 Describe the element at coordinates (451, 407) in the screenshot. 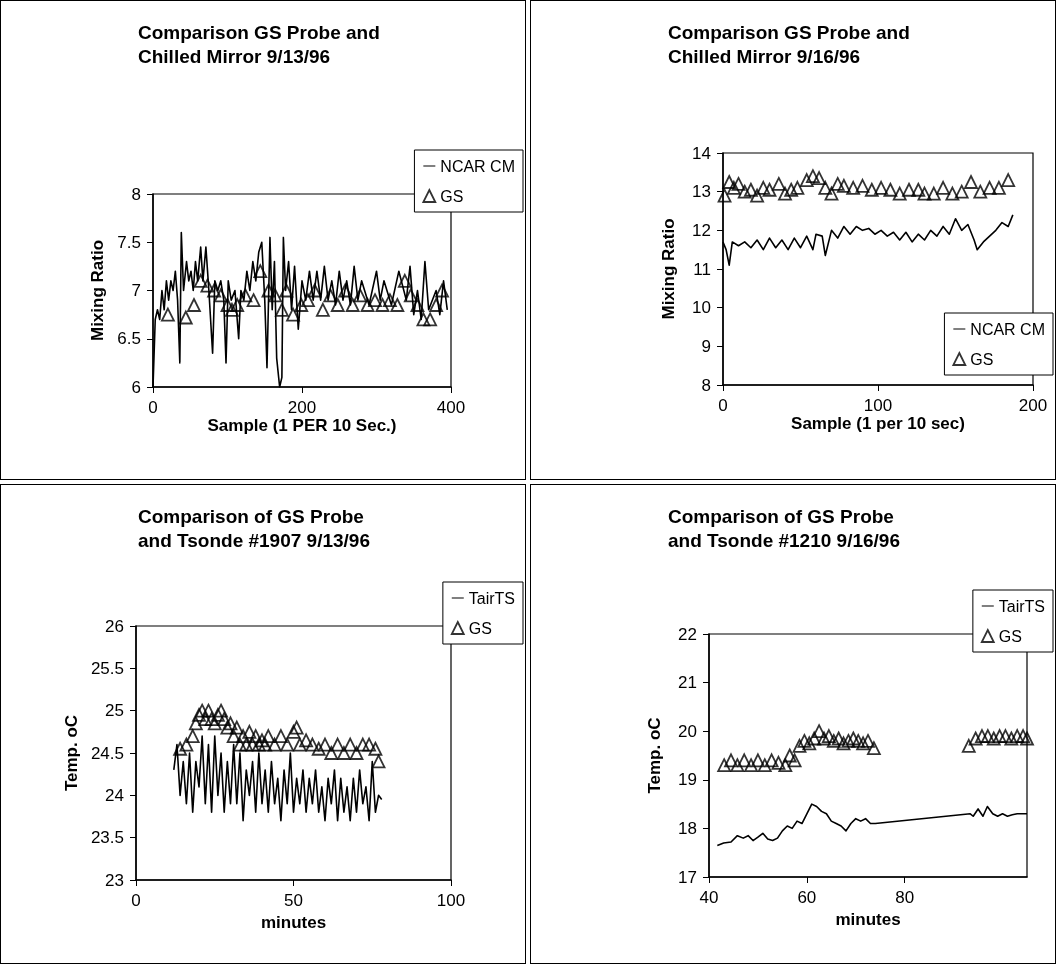

I see `x-tick-label: 400` at that location.